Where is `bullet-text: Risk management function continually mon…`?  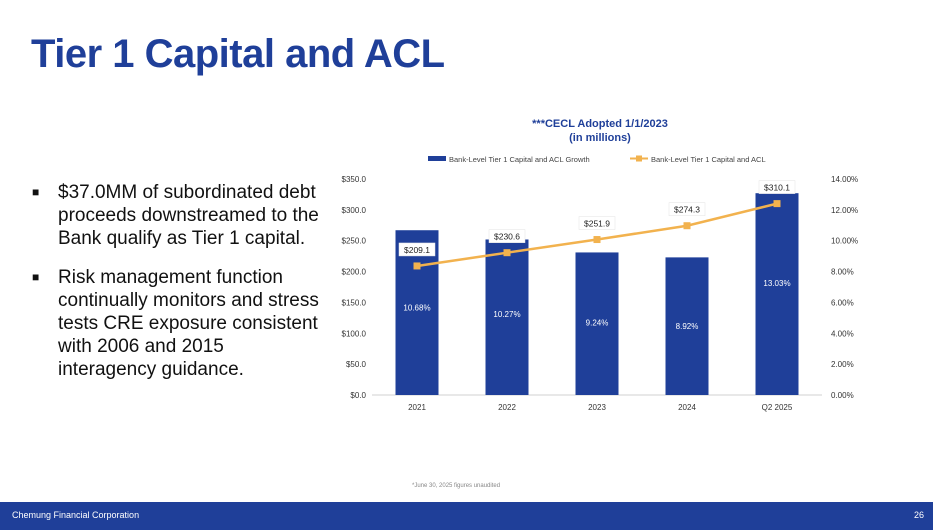 bullet-text: Risk management function continually mon… is located at coordinates (188, 323).